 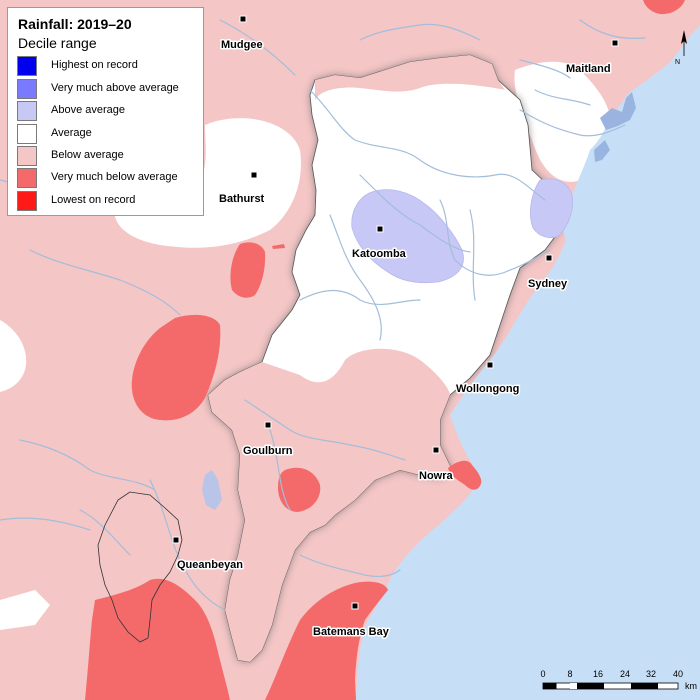 What do you see at coordinates (243, 19) in the screenshot?
I see `town-marker-mudgee` at bounding box center [243, 19].